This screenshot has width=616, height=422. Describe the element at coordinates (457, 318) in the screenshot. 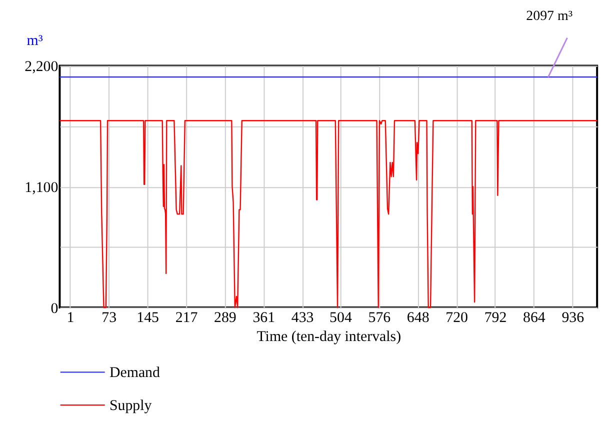

I see `x-tick-label: 720` at that location.